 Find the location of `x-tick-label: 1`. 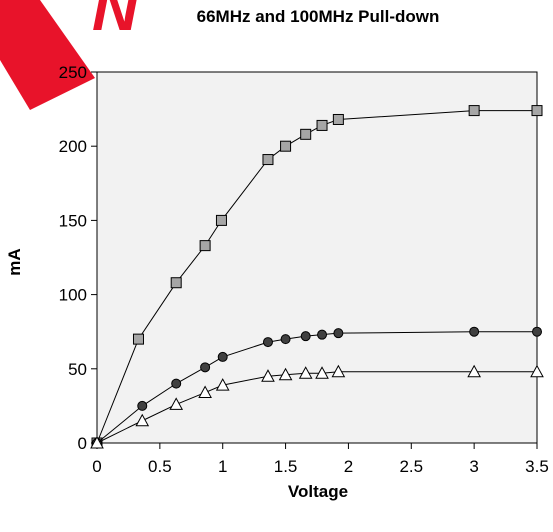

x-tick-label: 1 is located at coordinates (222, 466).